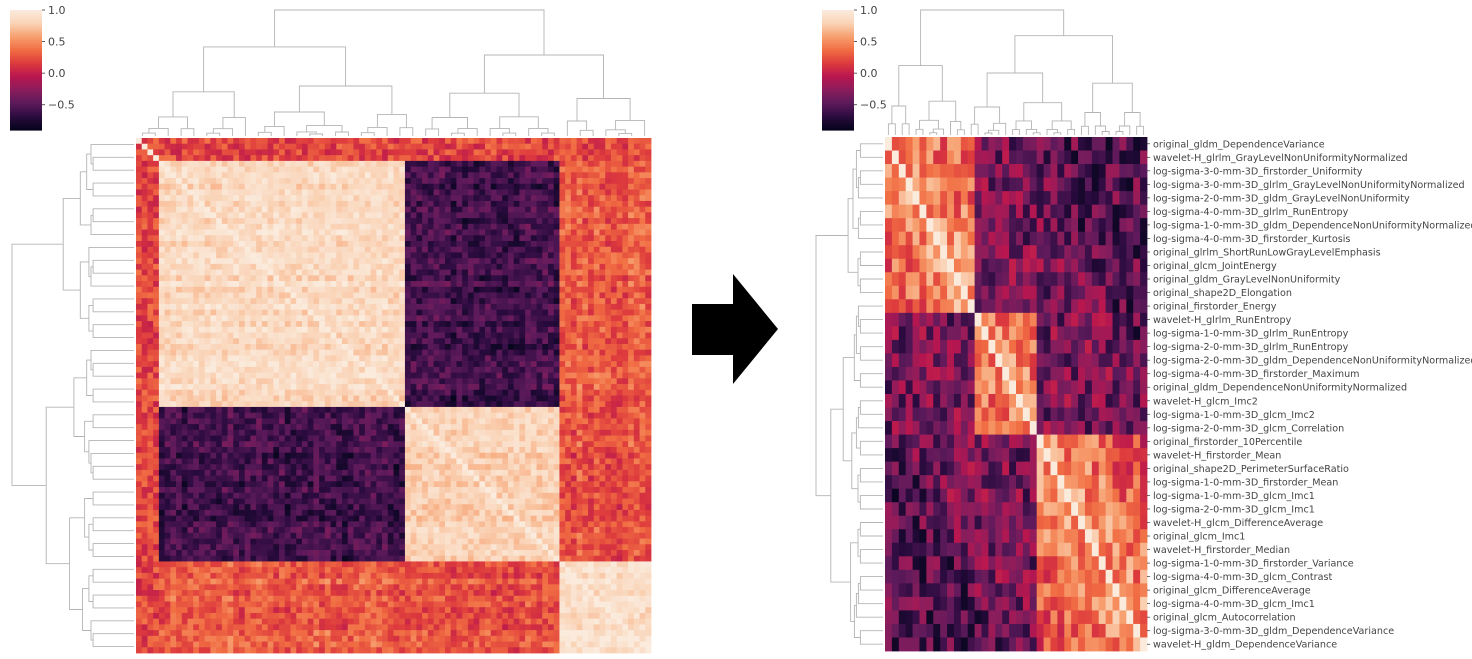  Describe the element at coordinates (26, 83) in the screenshot. I see `colorbar-segment` at that location.